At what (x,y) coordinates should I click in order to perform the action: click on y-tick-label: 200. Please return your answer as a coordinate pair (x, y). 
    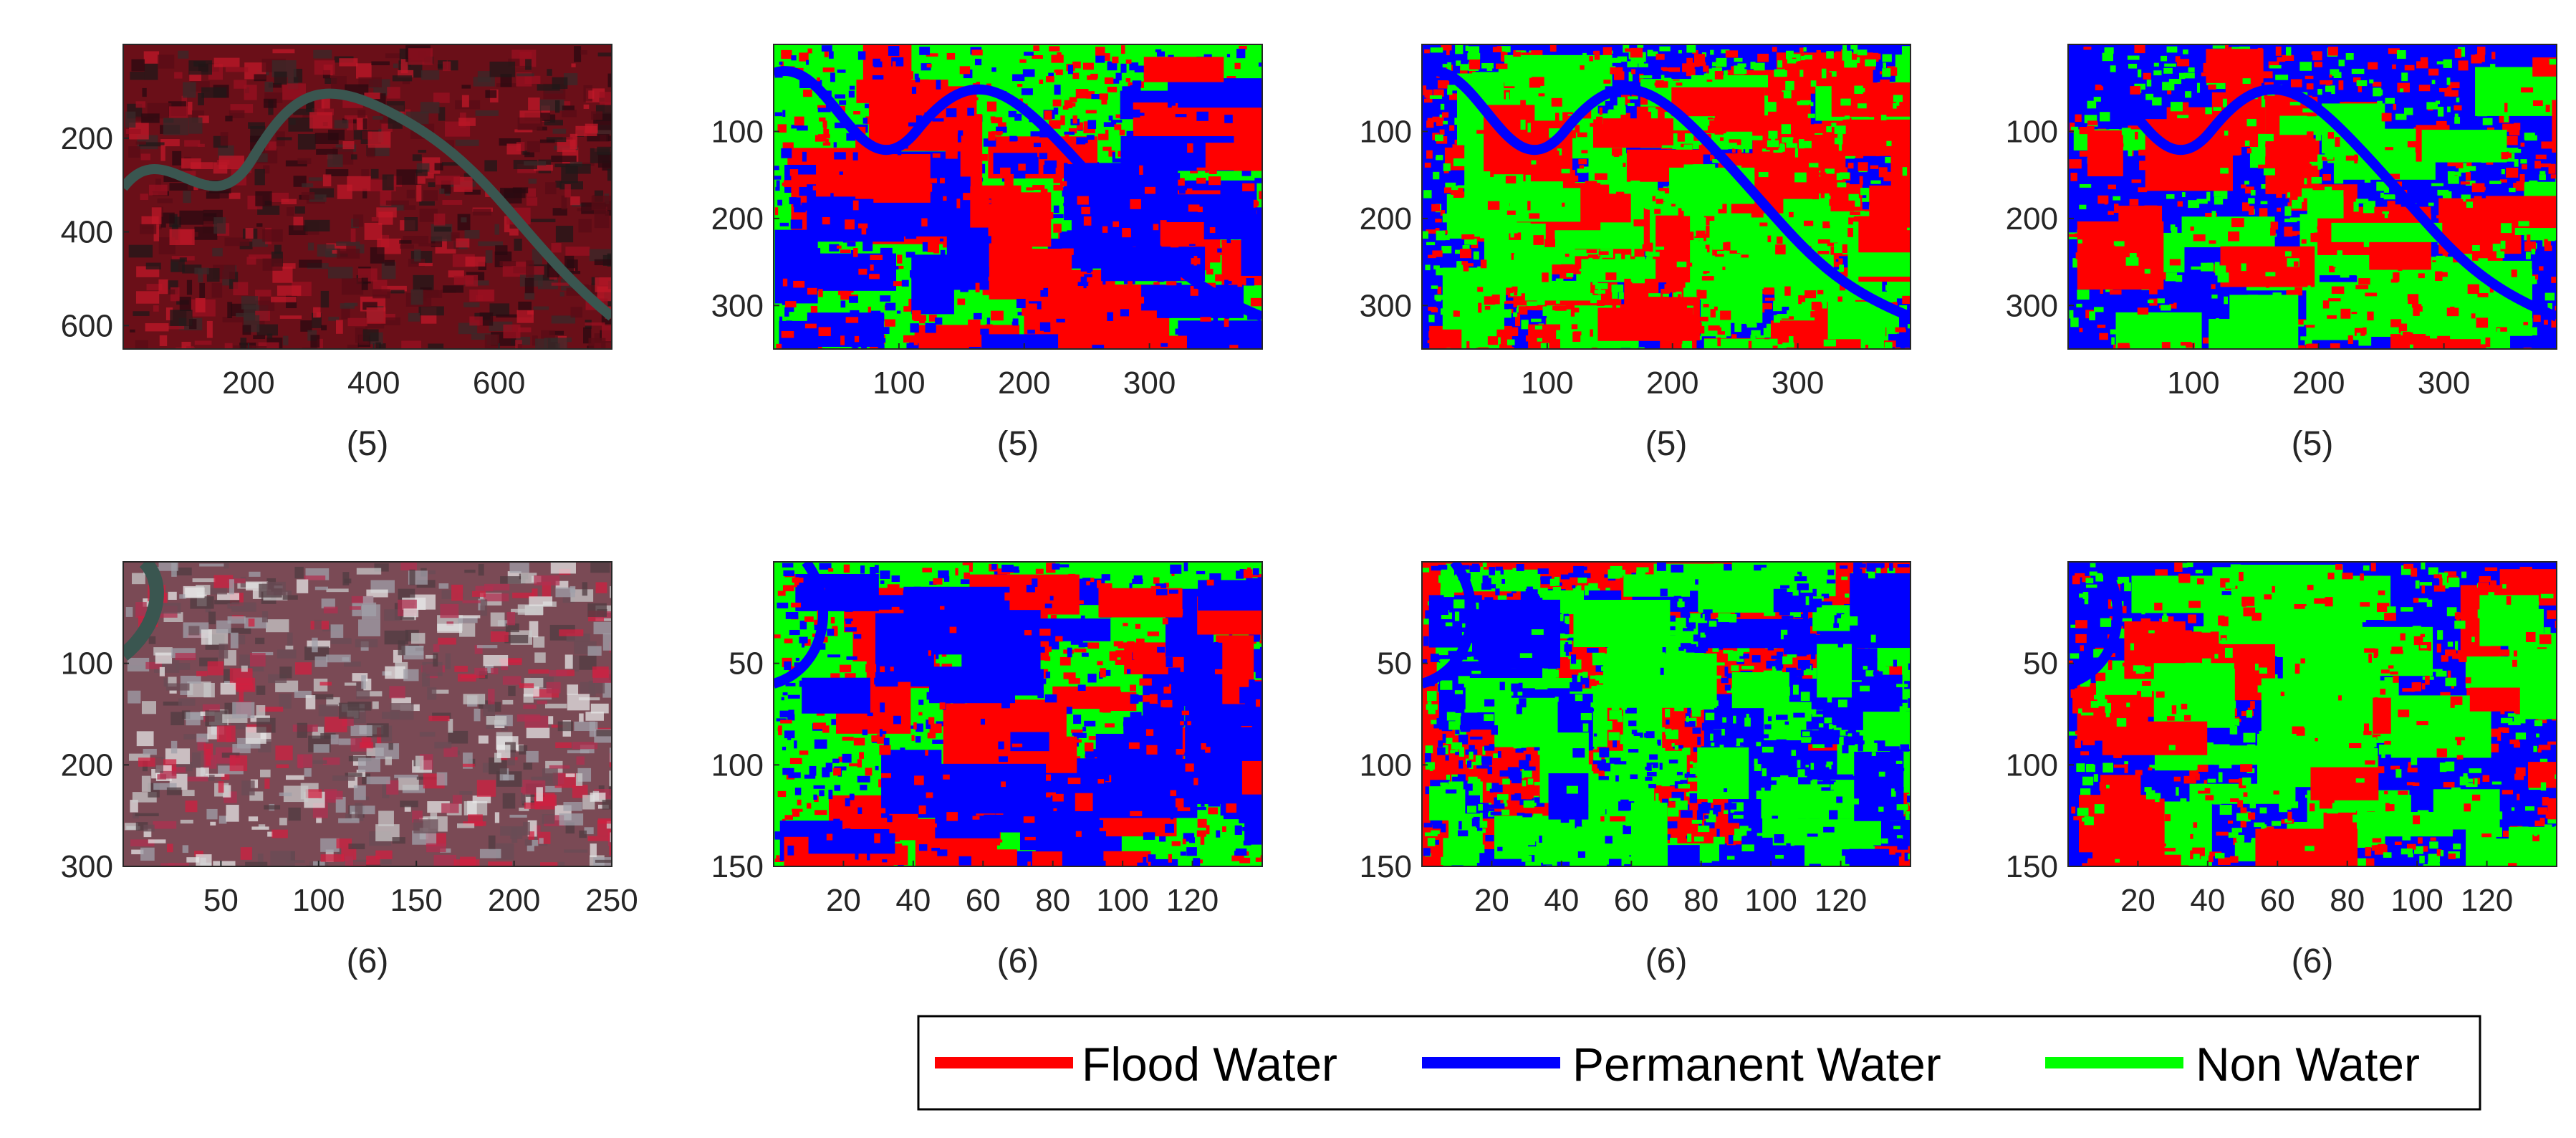
    Looking at the image, I should click on (87, 138).